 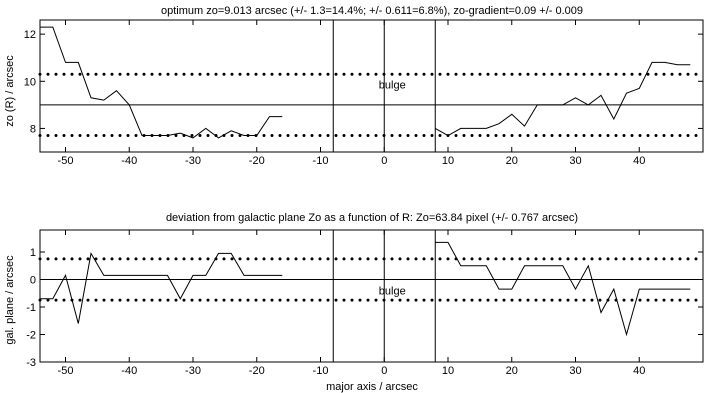 What do you see at coordinates (33, 253) in the screenshot?
I see `bottom-y-tick-label: 1` at bounding box center [33, 253].